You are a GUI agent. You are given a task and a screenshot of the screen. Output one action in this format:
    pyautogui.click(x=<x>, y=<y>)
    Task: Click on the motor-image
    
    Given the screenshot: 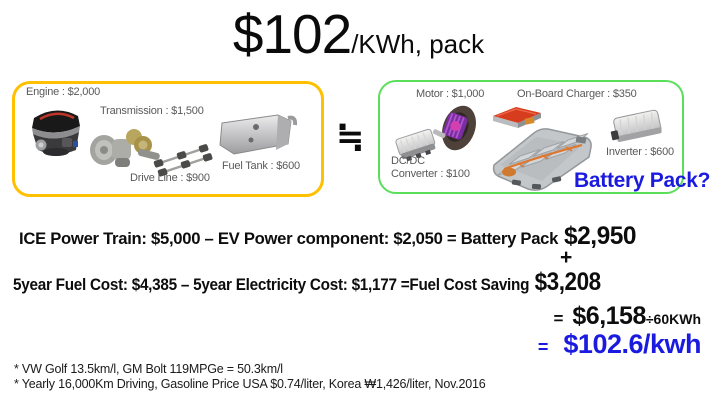 What is the action you would take?
    pyautogui.click(x=455, y=128)
    